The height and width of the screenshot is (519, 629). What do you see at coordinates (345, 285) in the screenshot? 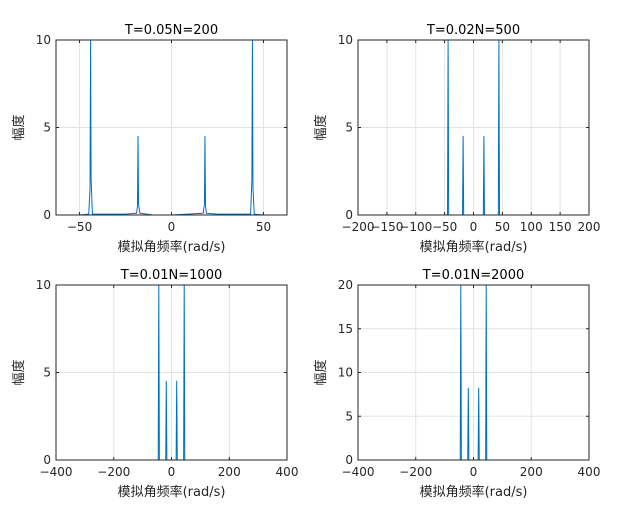
I see `y-tick-label: 20` at bounding box center [345, 285].